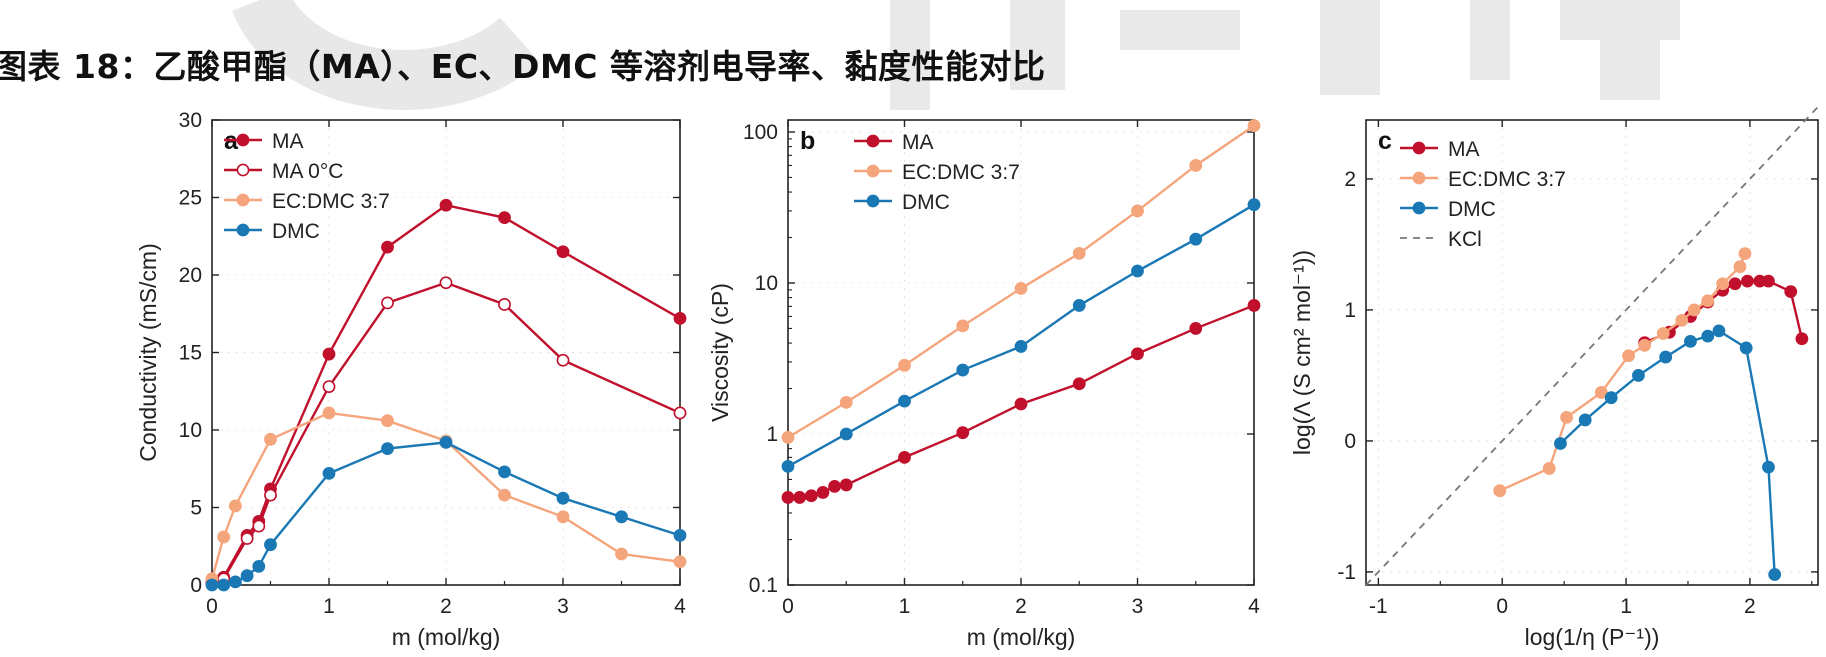 Image resolution: width=1826 pixels, height=657 pixels. I want to click on y-tick-label: 25, so click(190, 198).